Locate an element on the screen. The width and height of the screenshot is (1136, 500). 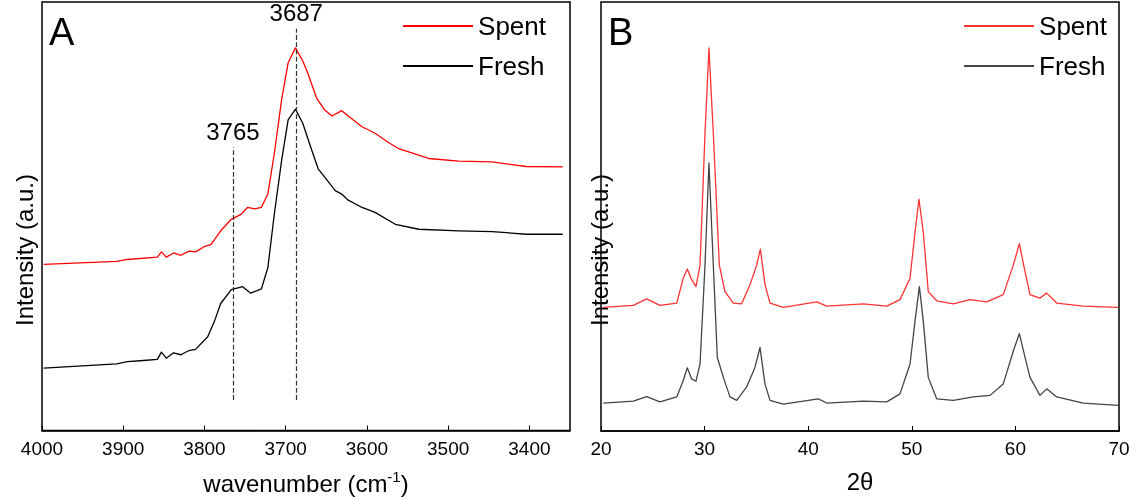
x-tick-label: 3800 is located at coordinates (204, 448).